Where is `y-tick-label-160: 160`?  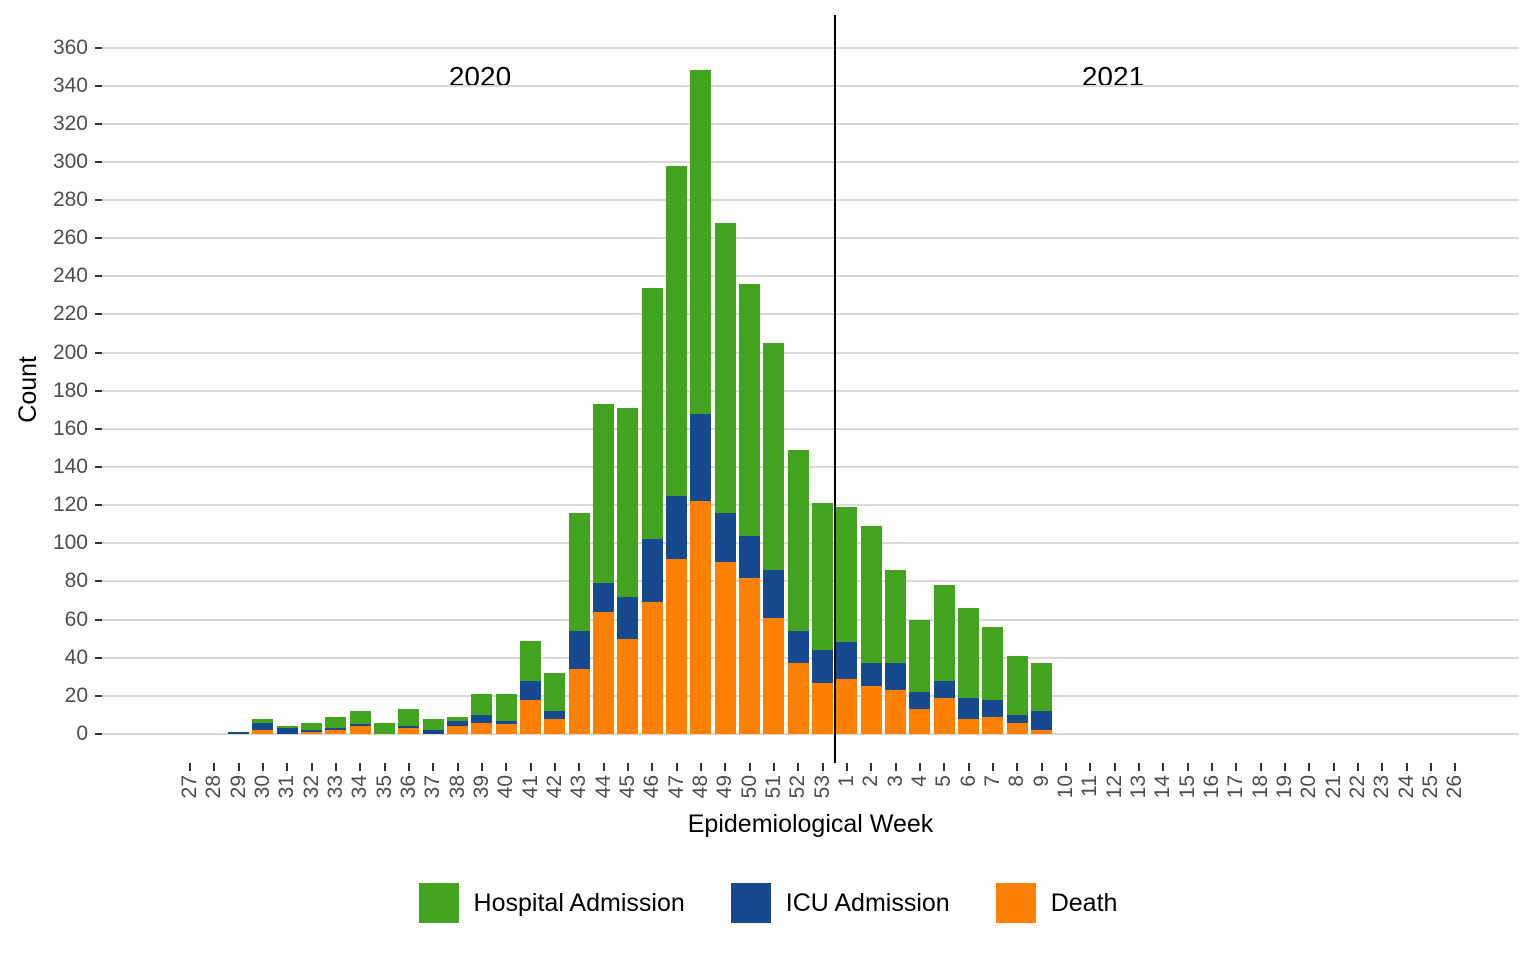
y-tick-label-160: 160 is located at coordinates (70, 428).